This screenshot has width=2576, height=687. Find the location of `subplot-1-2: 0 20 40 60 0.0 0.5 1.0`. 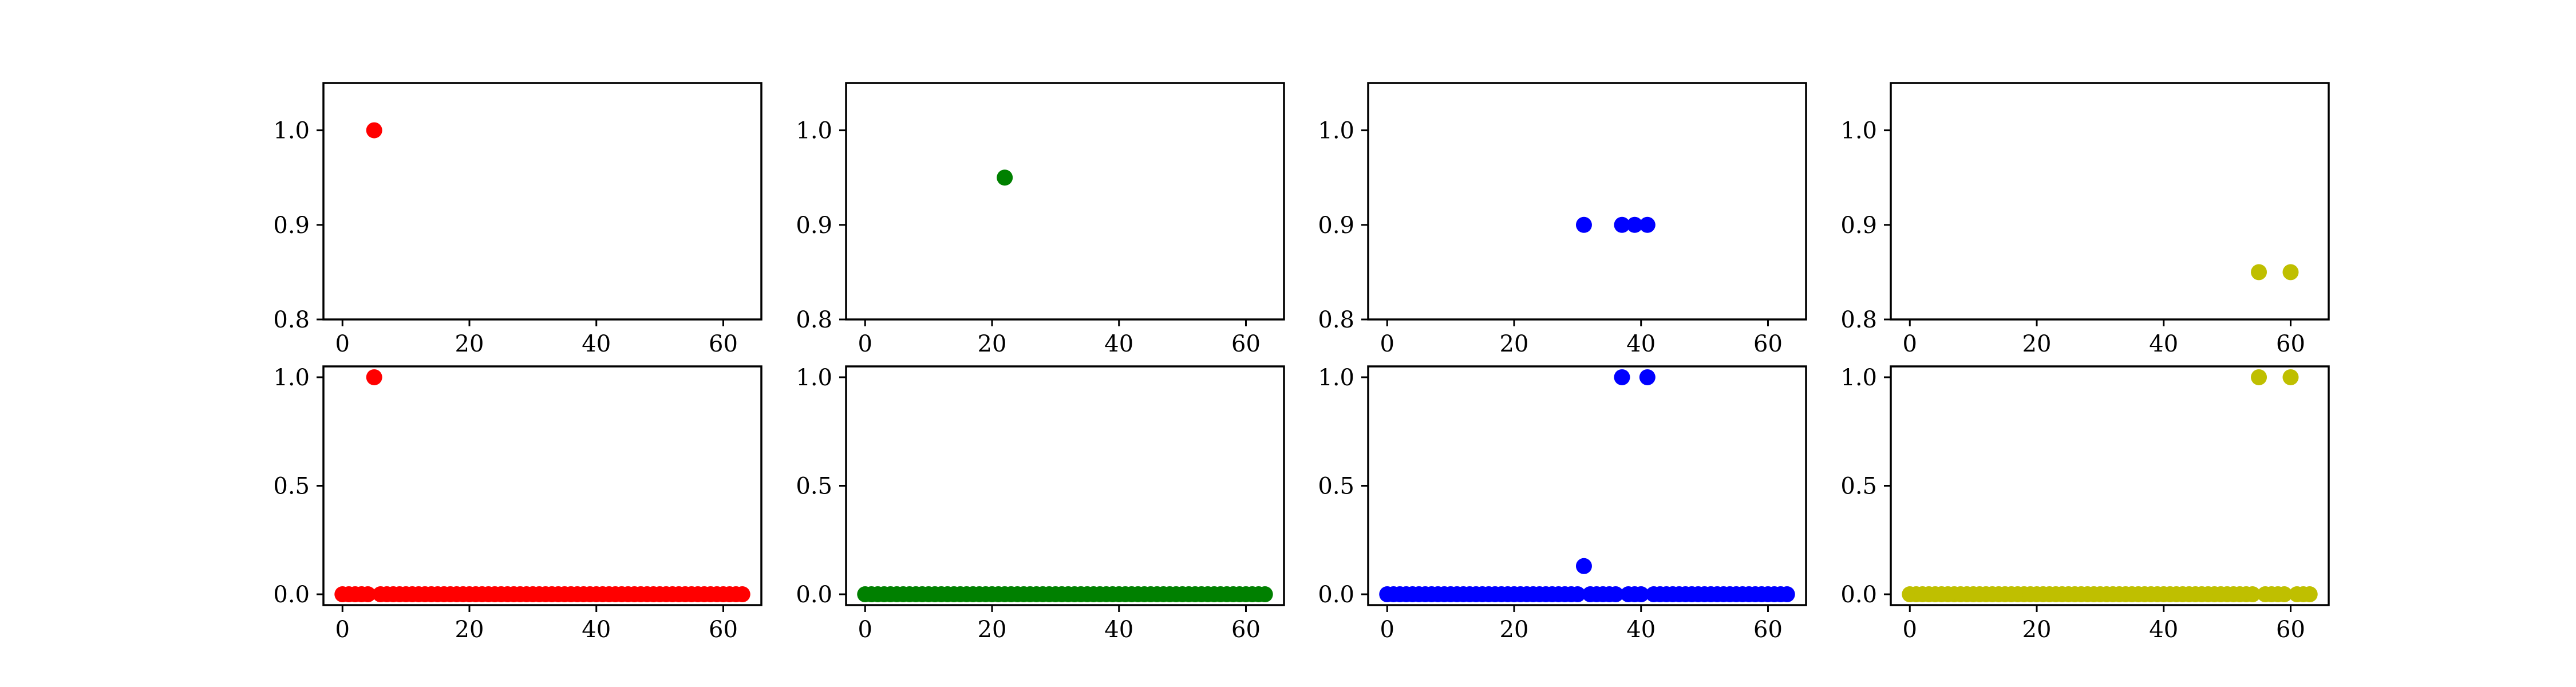

subplot-1-2: 0 20 40 60 0.0 0.5 1.0 is located at coordinates (1562, 504).